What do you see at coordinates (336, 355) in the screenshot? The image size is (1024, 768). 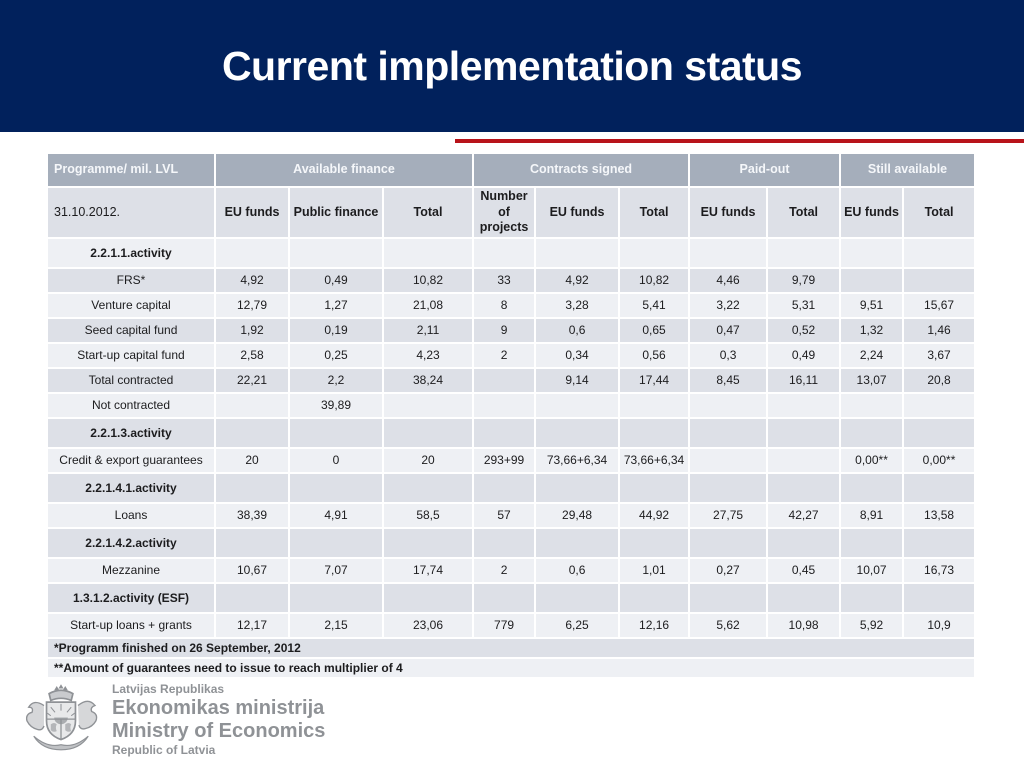 I see `data-cell: 0,25` at bounding box center [336, 355].